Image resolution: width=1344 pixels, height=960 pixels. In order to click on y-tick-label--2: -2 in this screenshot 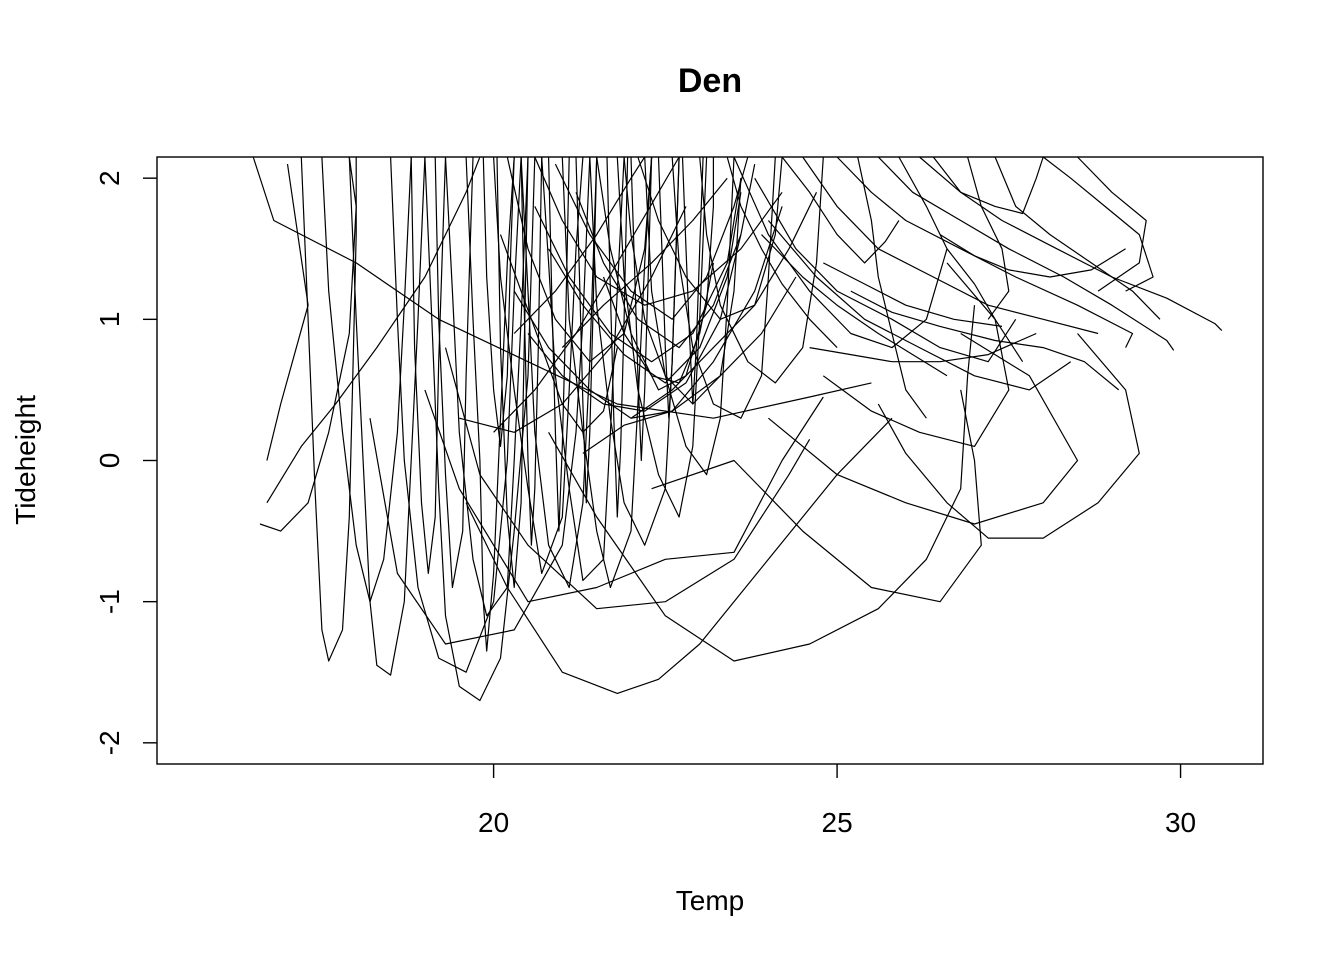, I will do `click(109, 742)`.